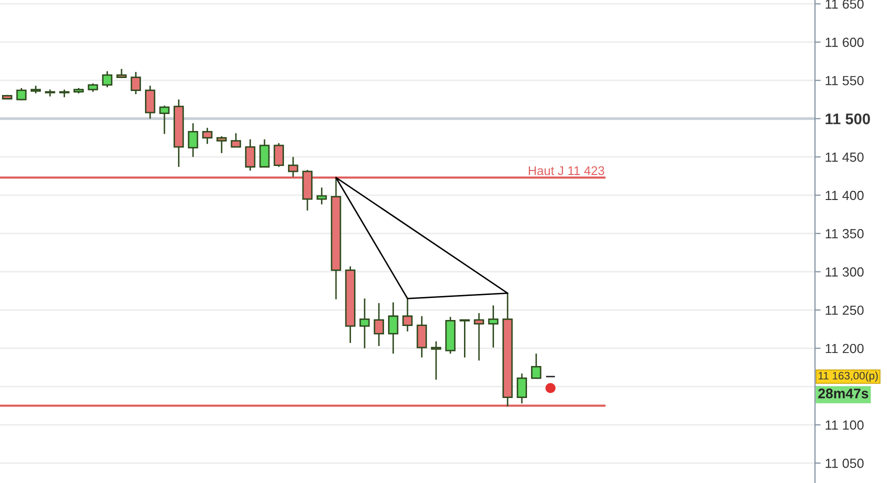  I want to click on y-tick-label: 11 250, so click(845, 310).